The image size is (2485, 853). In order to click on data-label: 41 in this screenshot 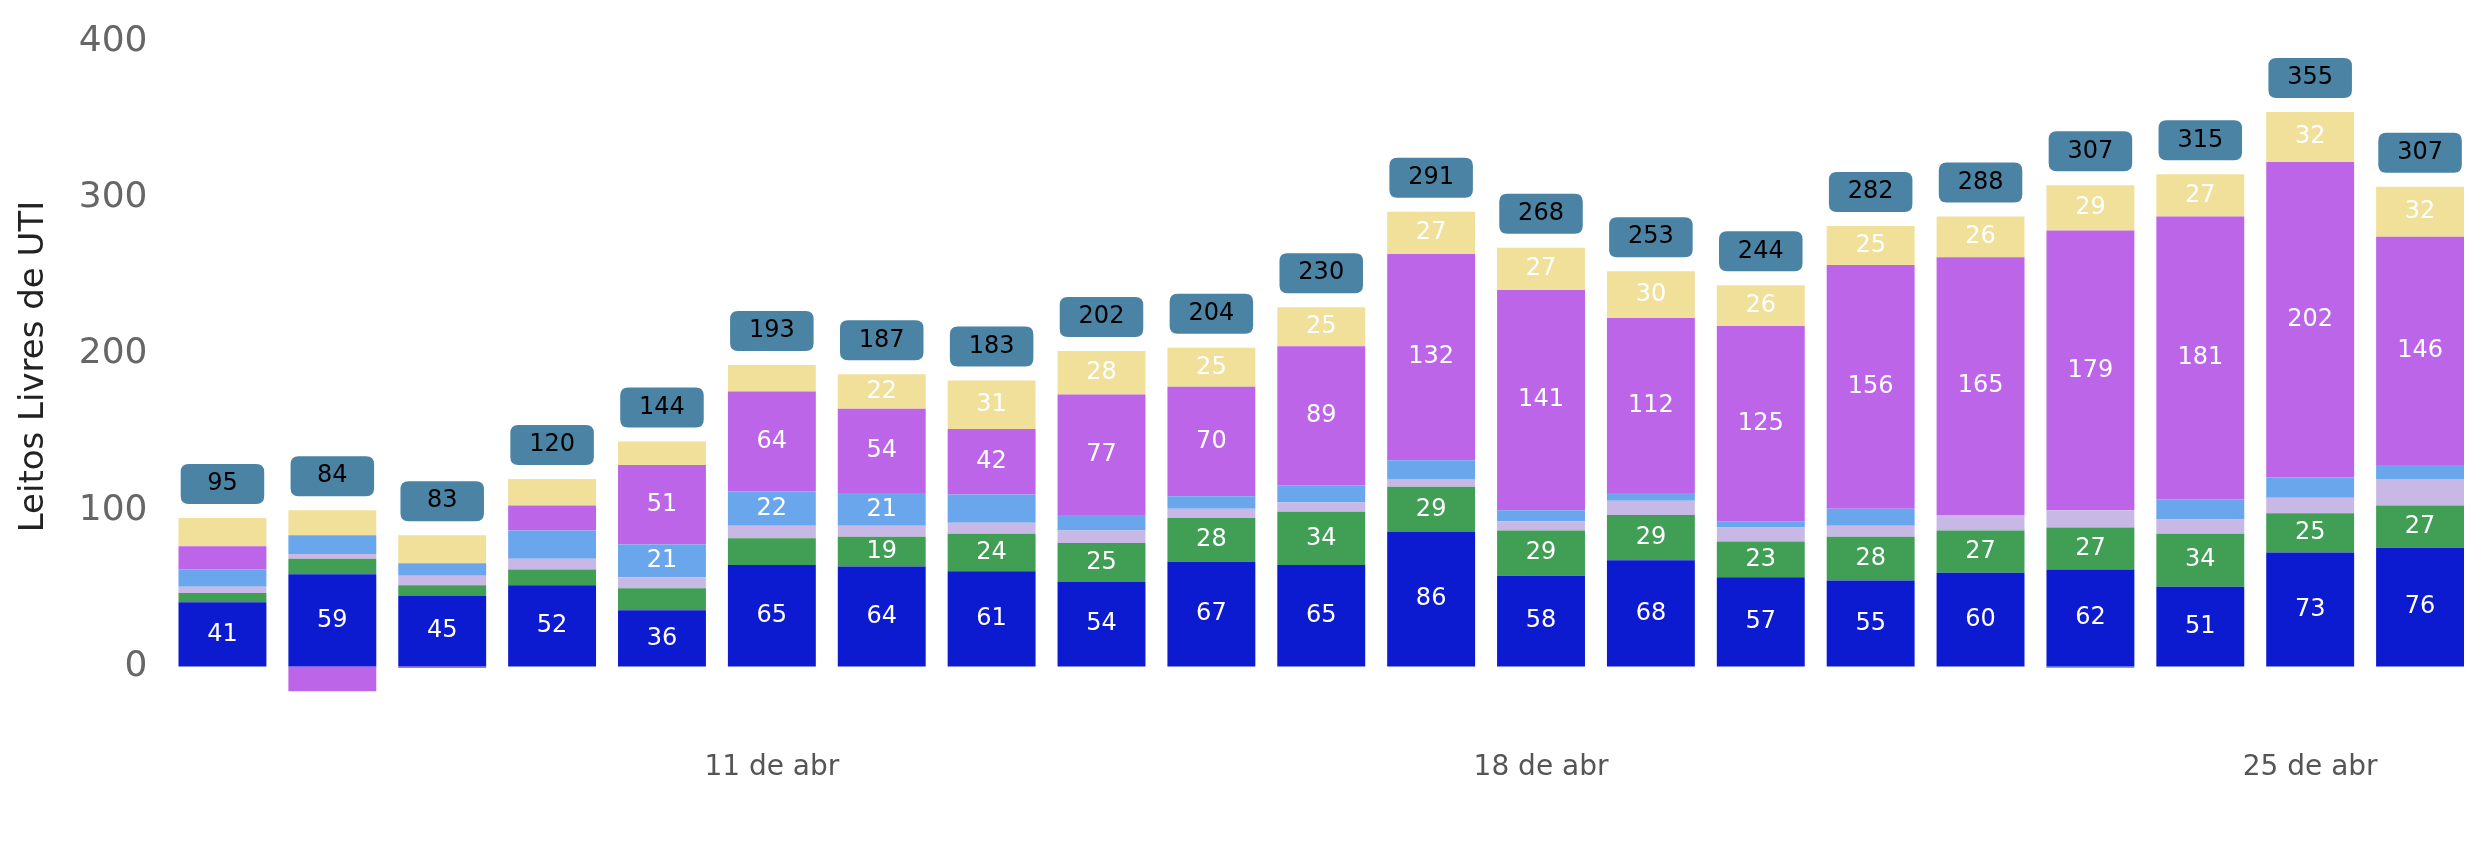, I will do `click(222, 632)`.